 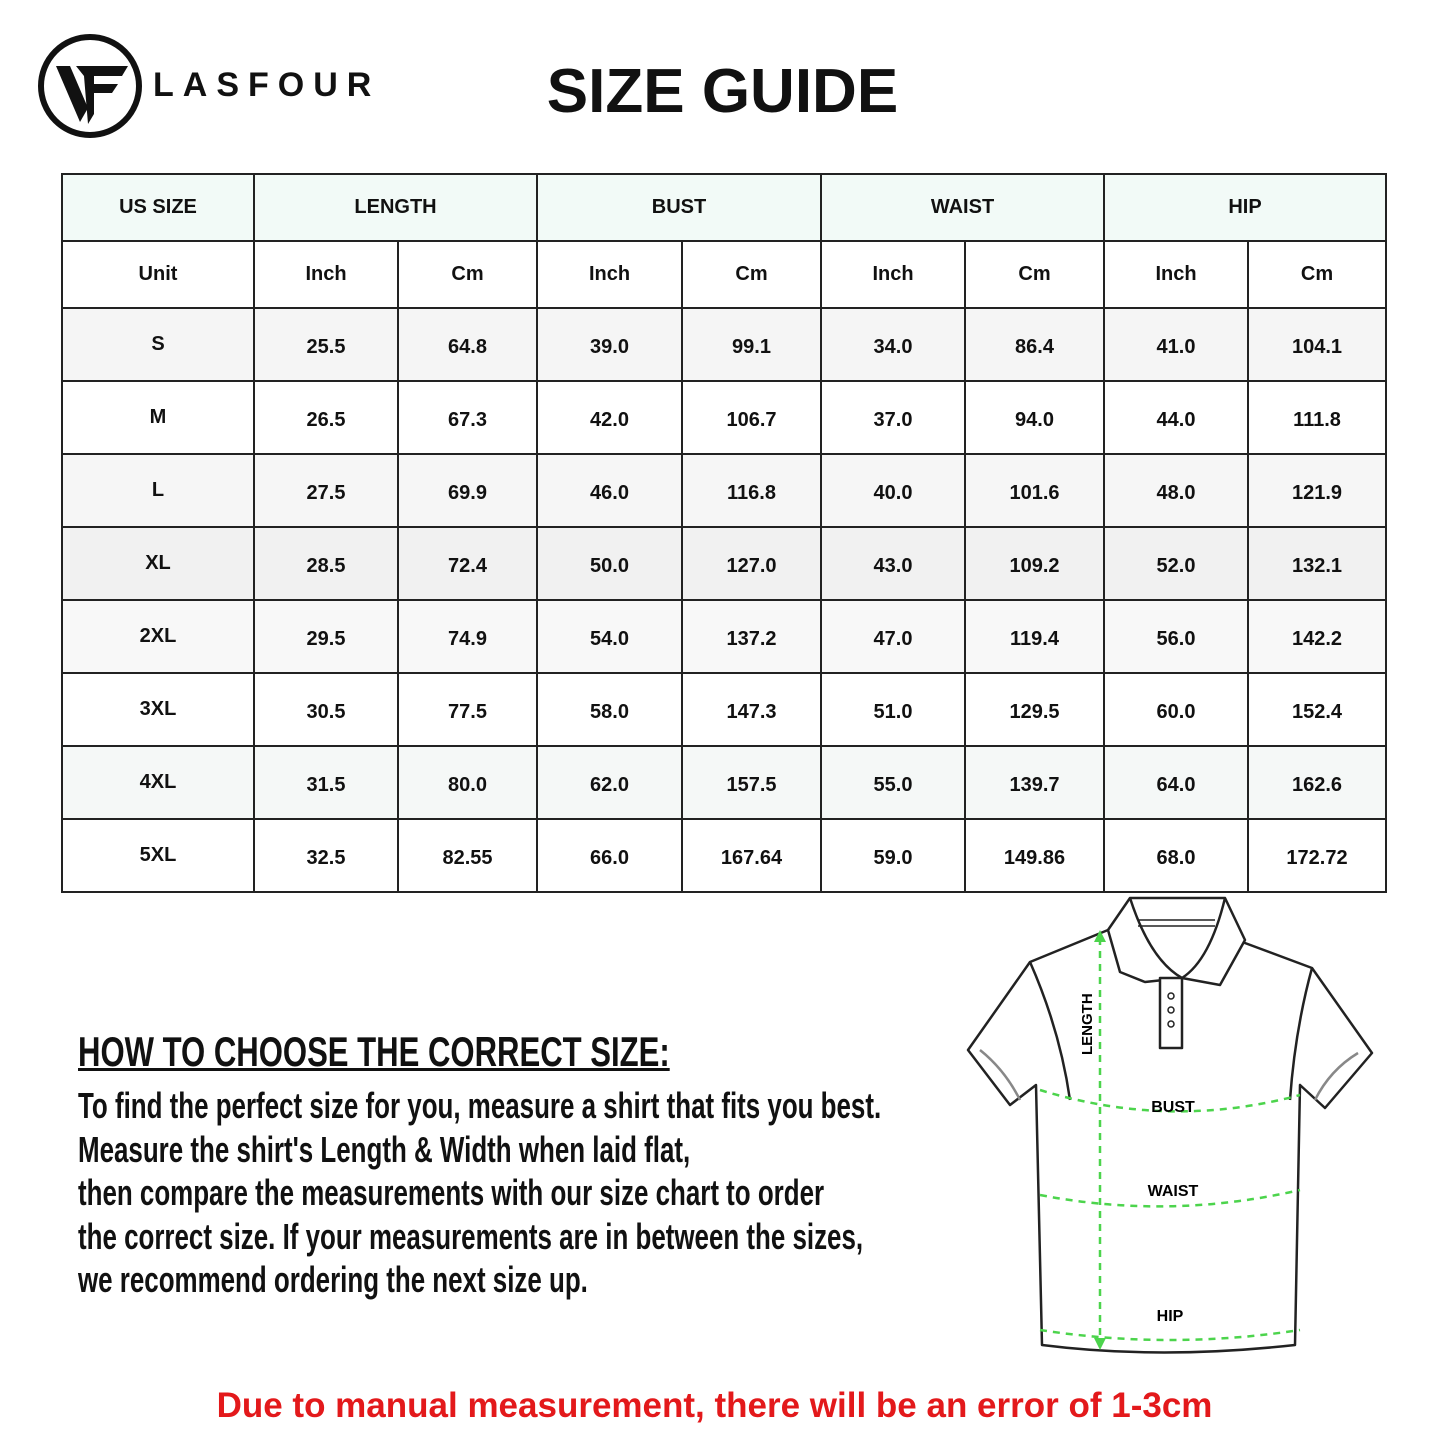 What do you see at coordinates (1034, 490) in the screenshot?
I see `table-cell: 101.6` at bounding box center [1034, 490].